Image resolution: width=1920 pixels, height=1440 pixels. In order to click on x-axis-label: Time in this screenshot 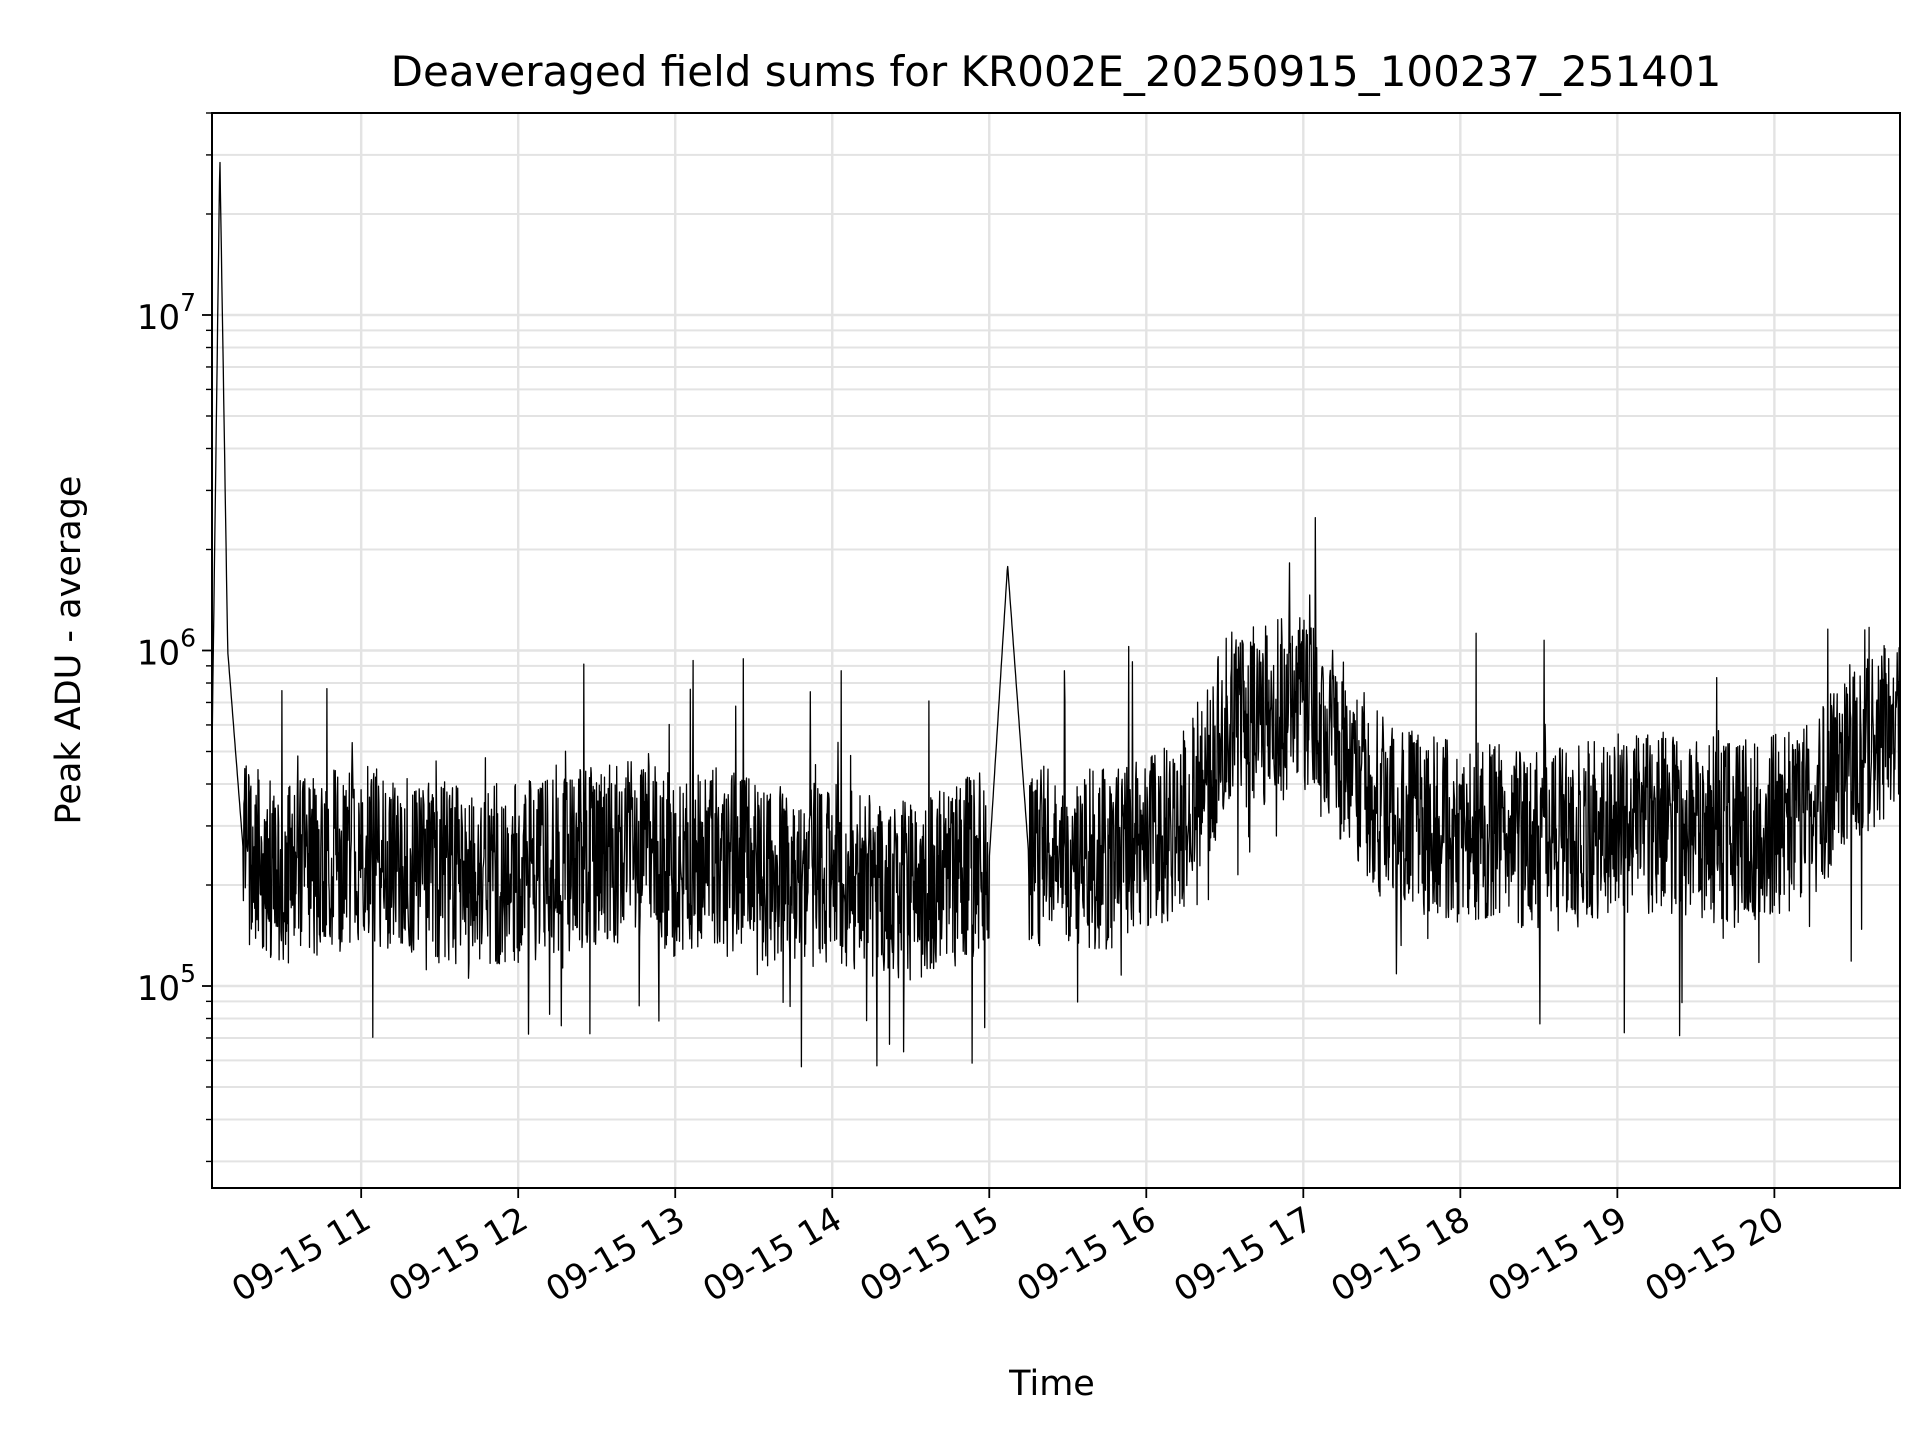, I will do `click(1051, 1384)`.